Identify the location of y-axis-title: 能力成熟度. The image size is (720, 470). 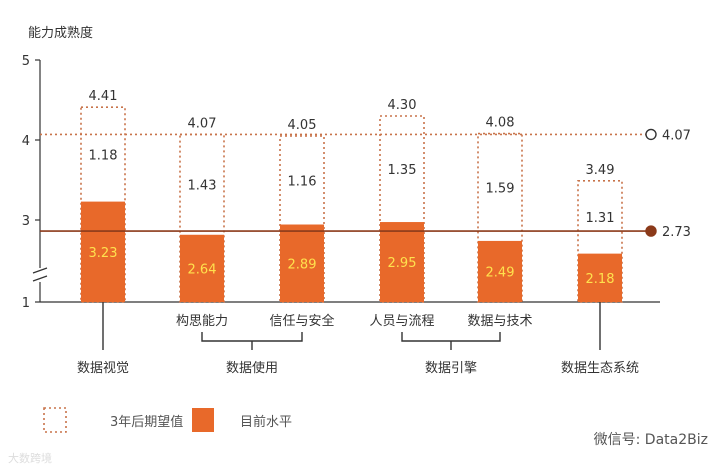
(60, 33).